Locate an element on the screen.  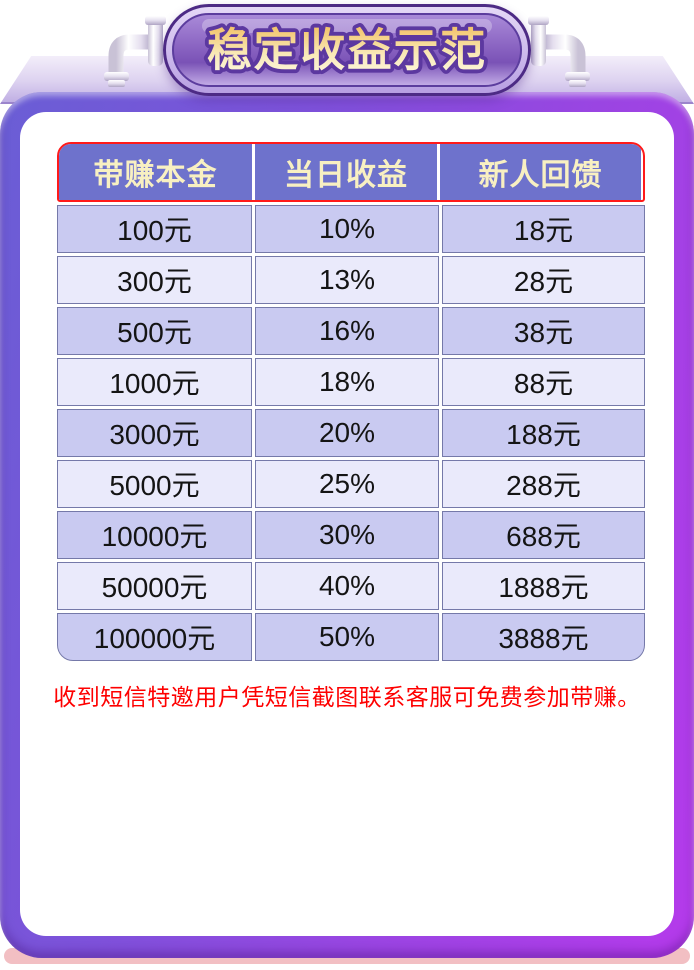
table-cell: 88元 is located at coordinates (543, 382).